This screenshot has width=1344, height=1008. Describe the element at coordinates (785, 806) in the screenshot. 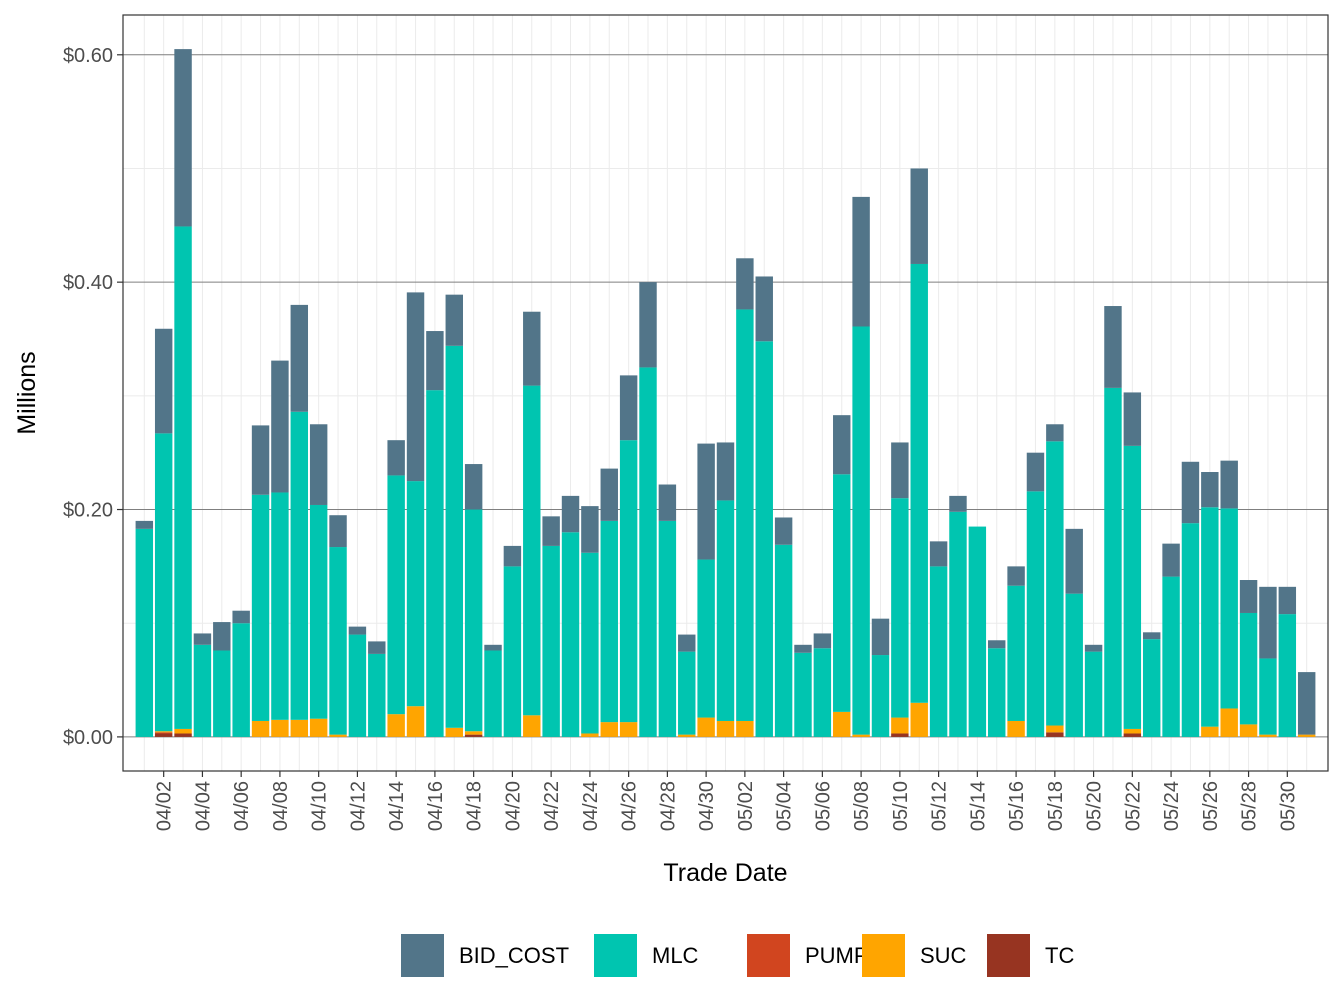

I see `x-tick-label: 05/04` at that location.